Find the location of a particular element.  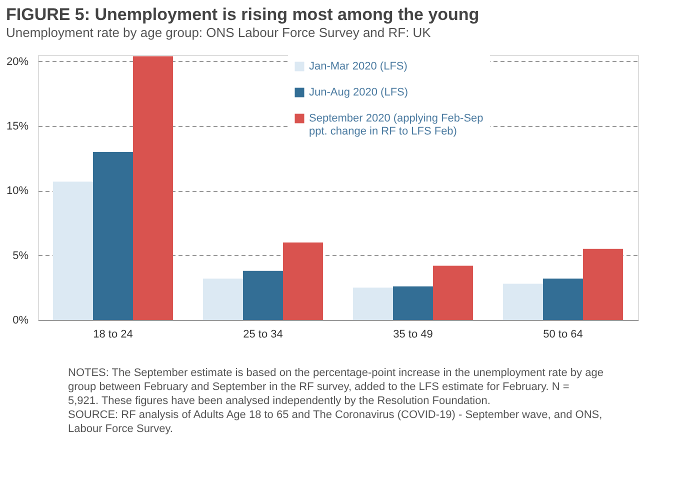

legend-label: Jan-Mar 2020 (LFS) is located at coordinates (358, 66).